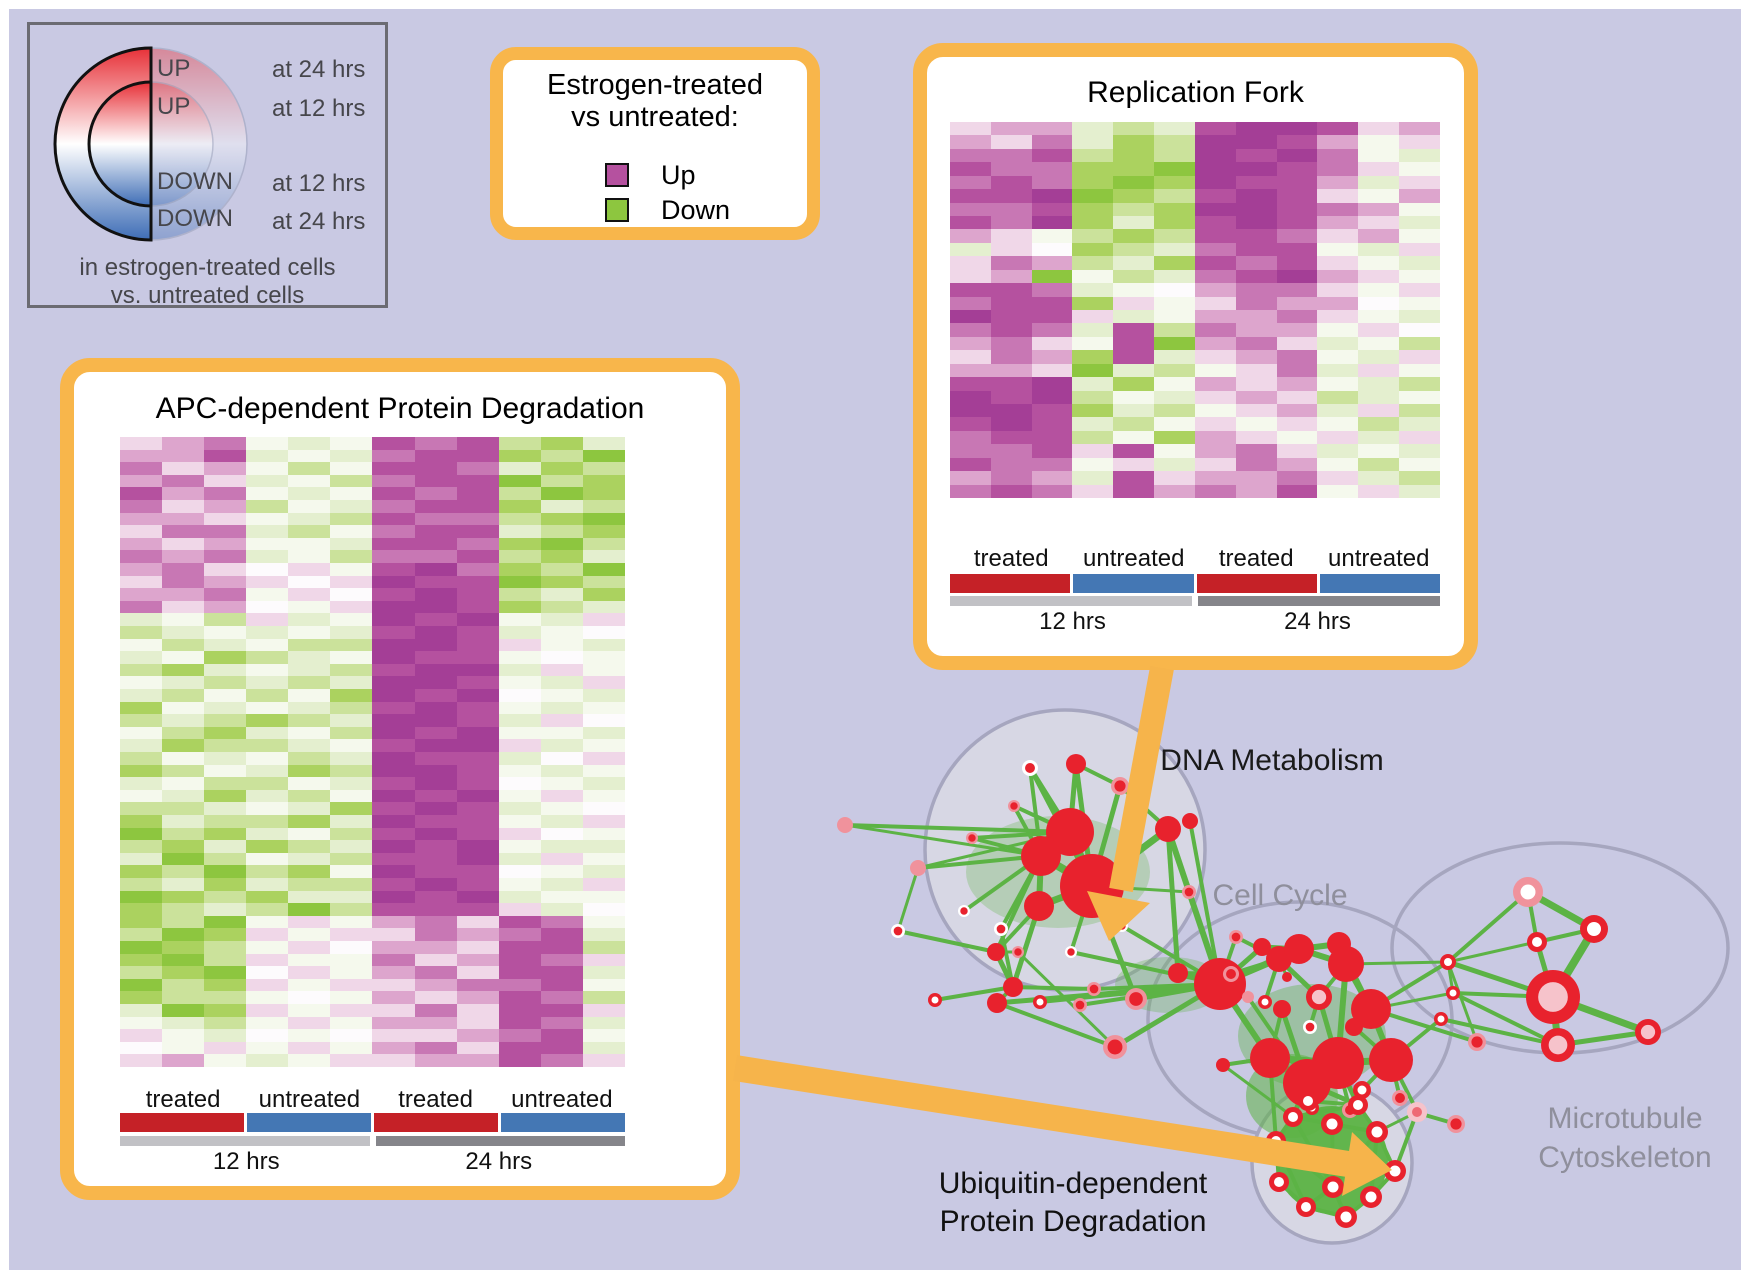 This screenshot has width=1750, height=1279. I want to click on time-gray-bars, so click(1195, 601).